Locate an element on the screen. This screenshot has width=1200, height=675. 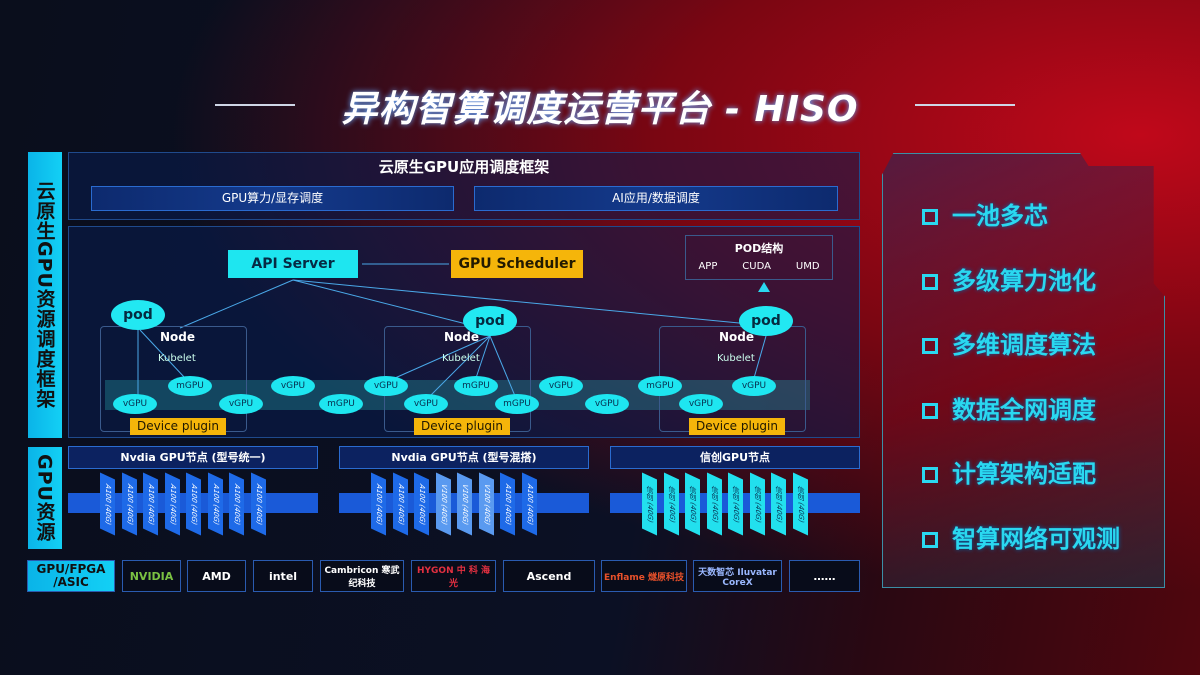
pod-item: UMD is located at coordinates (807, 266).